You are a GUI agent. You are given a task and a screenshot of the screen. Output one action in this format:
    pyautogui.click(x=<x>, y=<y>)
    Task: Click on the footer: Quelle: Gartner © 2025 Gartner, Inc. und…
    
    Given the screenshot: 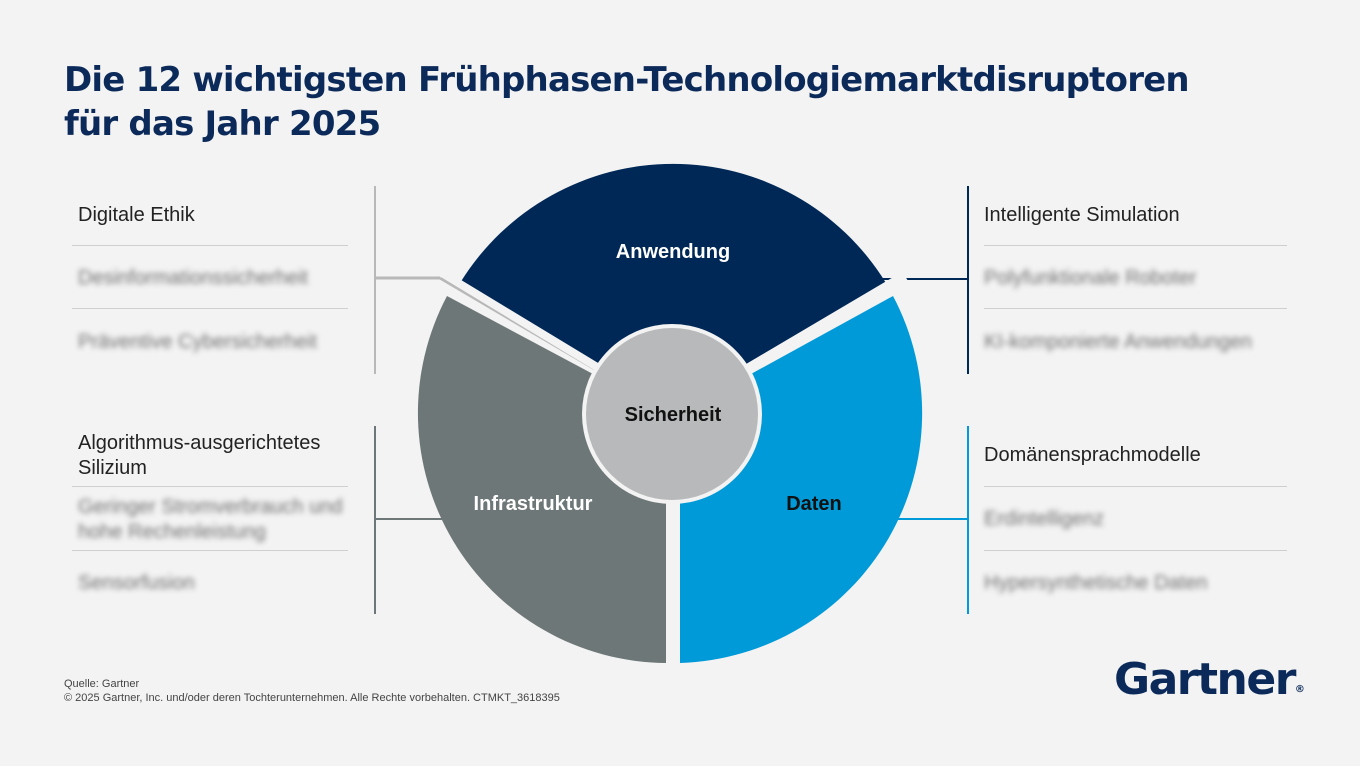 What is the action you would take?
    pyautogui.click(x=312, y=691)
    